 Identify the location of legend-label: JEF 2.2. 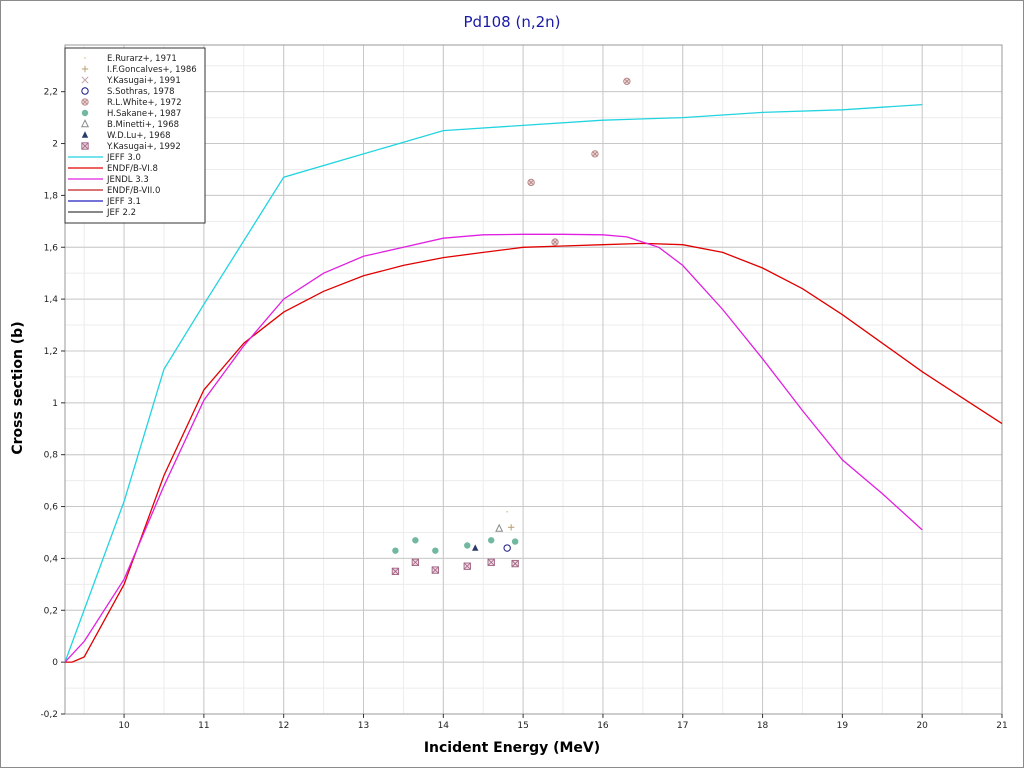
(121, 213).